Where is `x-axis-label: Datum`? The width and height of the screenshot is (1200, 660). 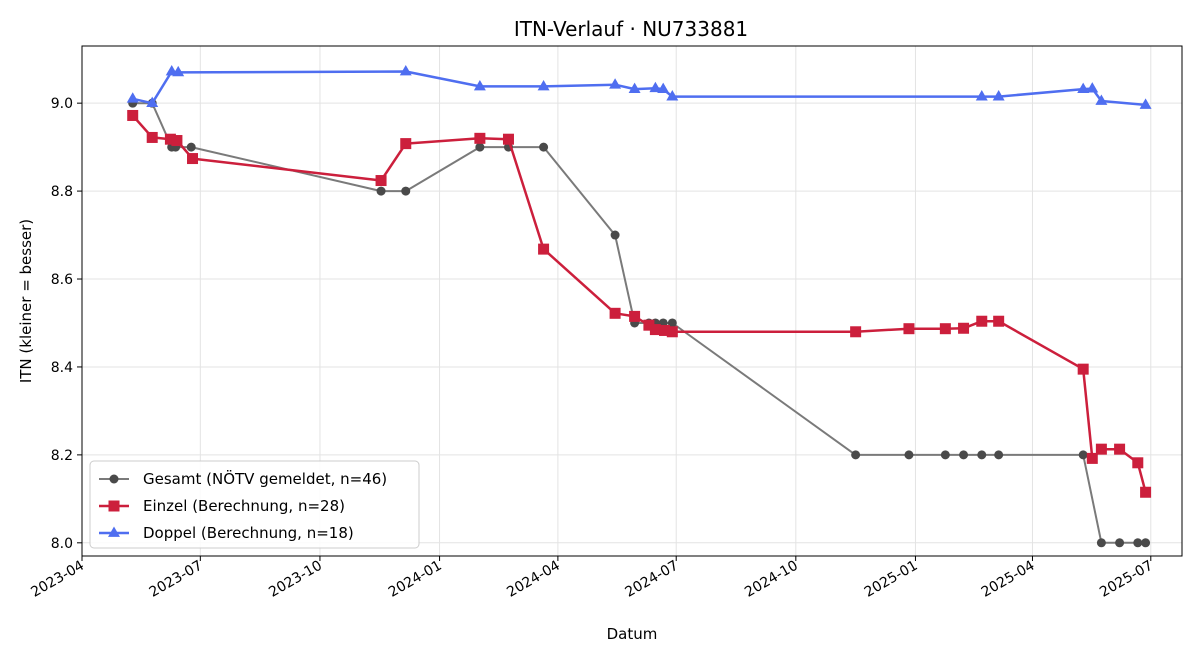 x-axis-label: Datum is located at coordinates (632, 634).